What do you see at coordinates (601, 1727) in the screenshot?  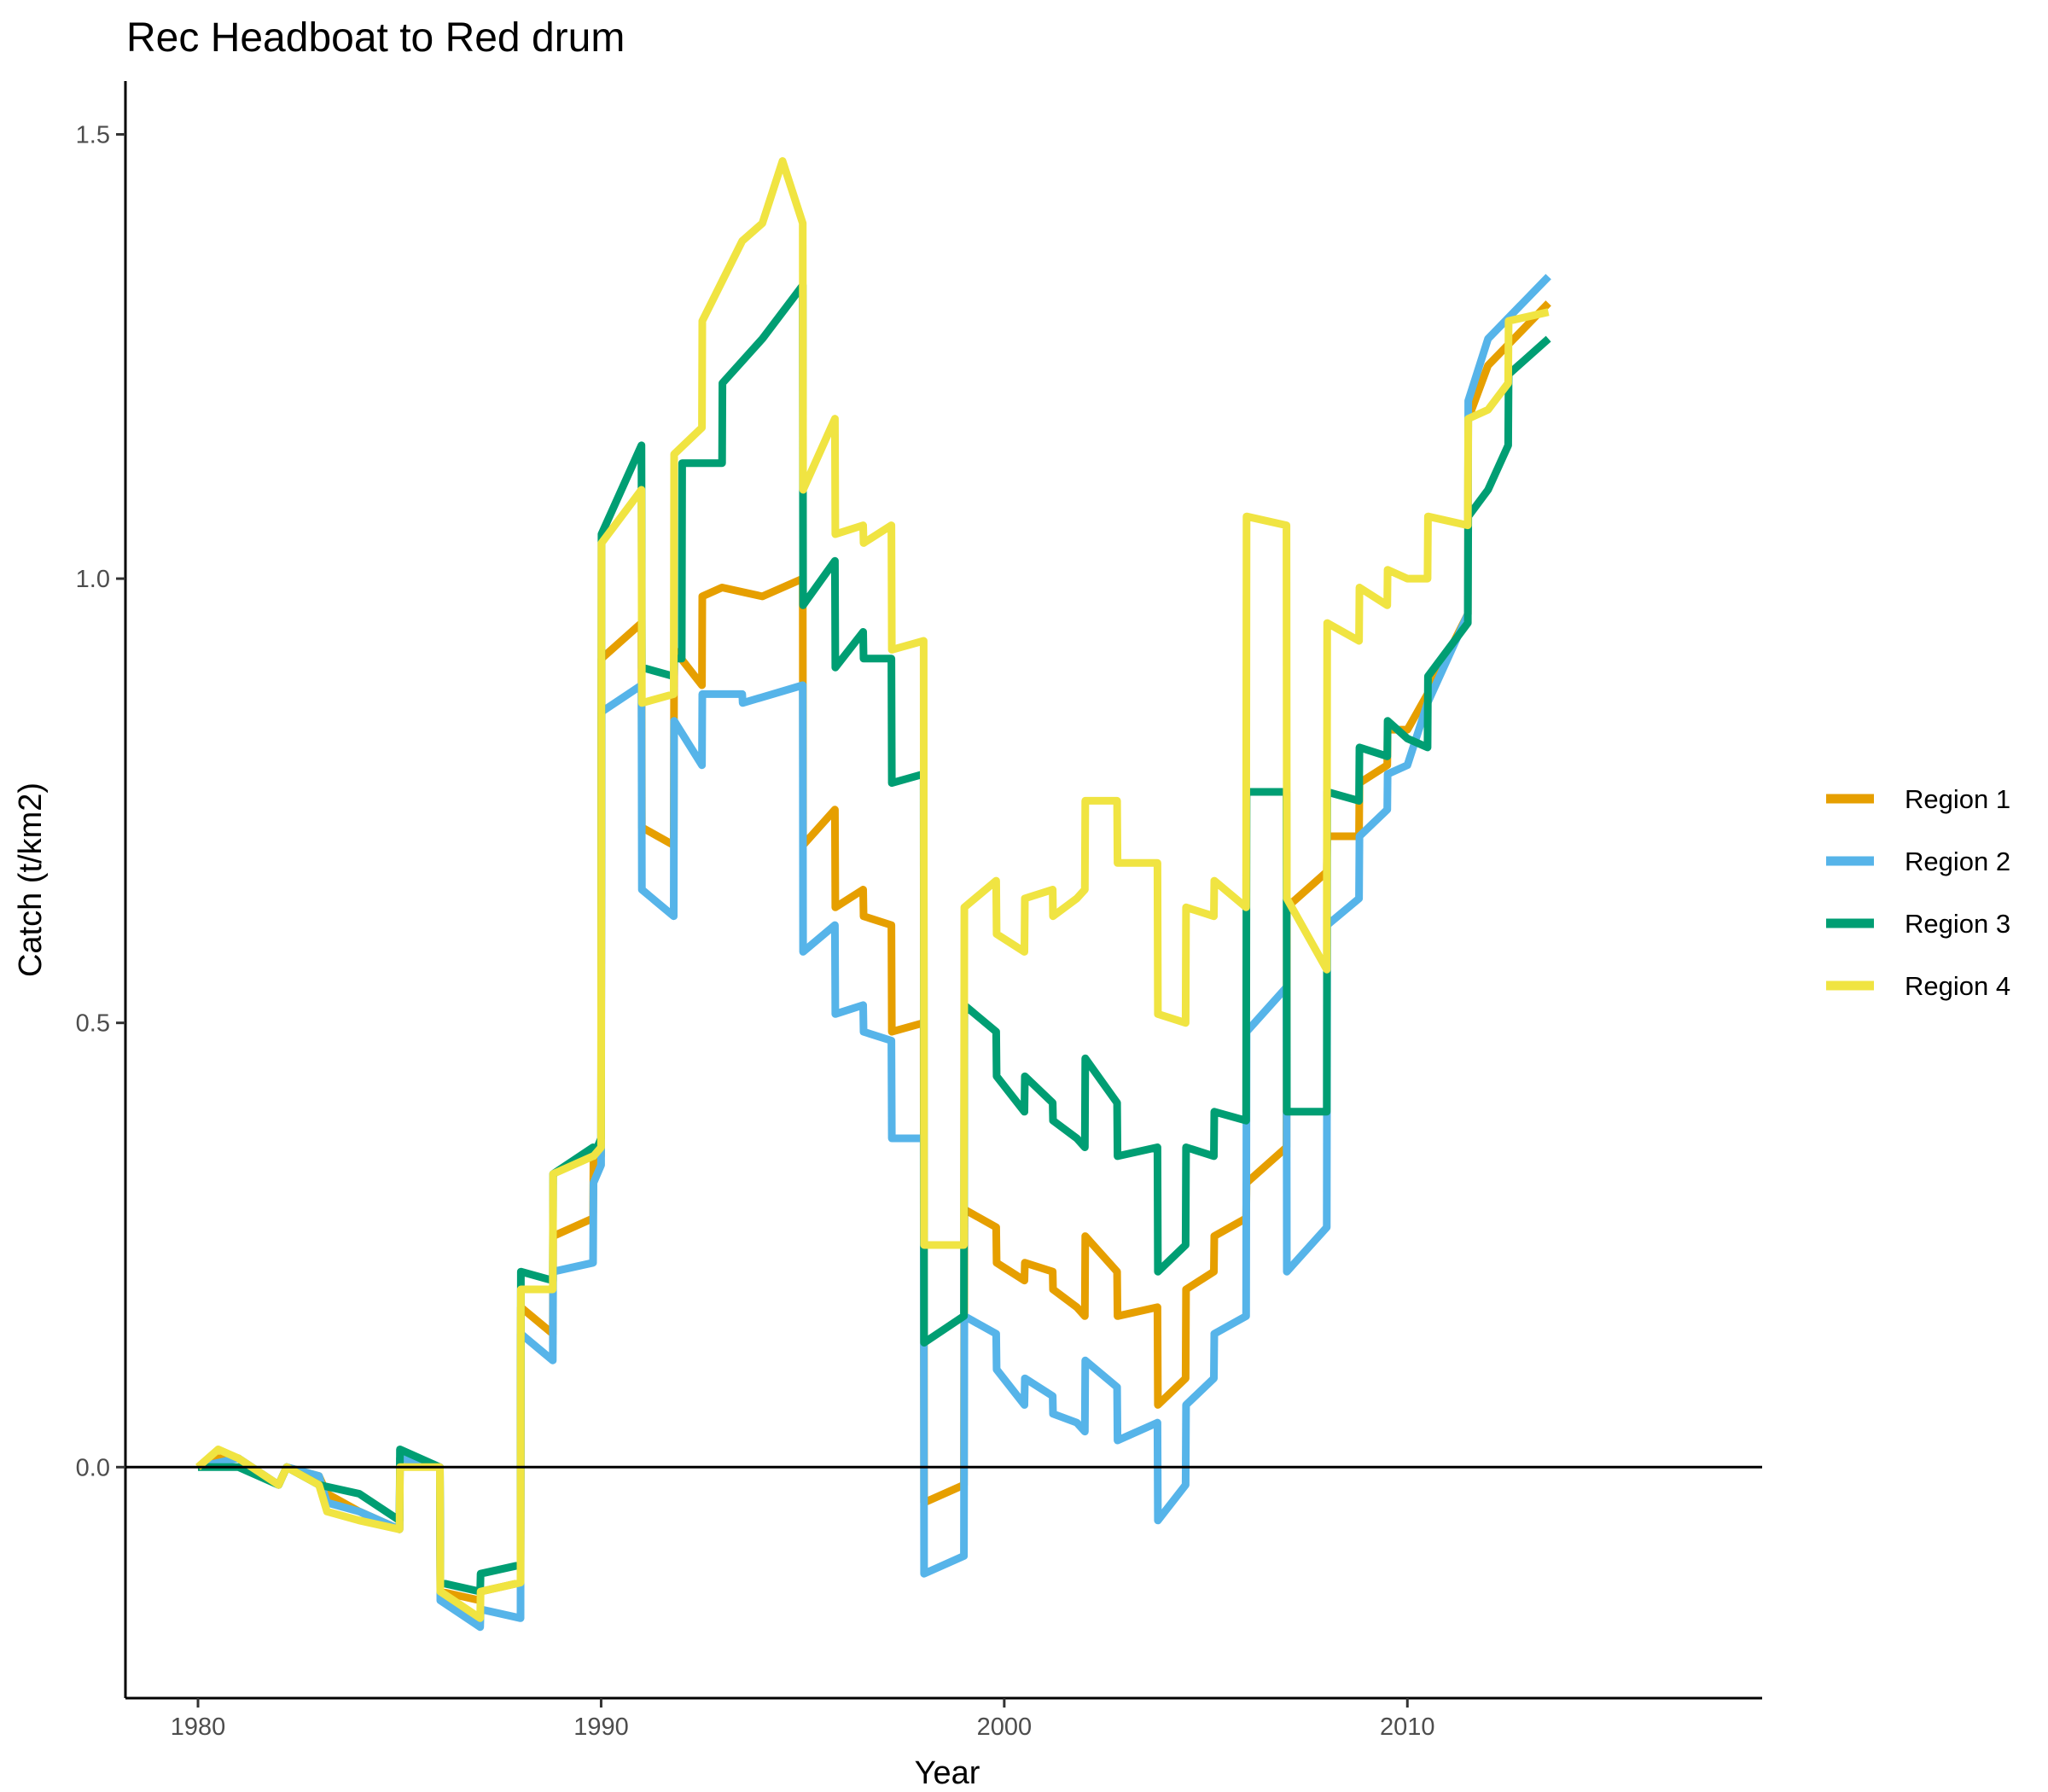 I see `x-tick-label: 1990` at bounding box center [601, 1727].